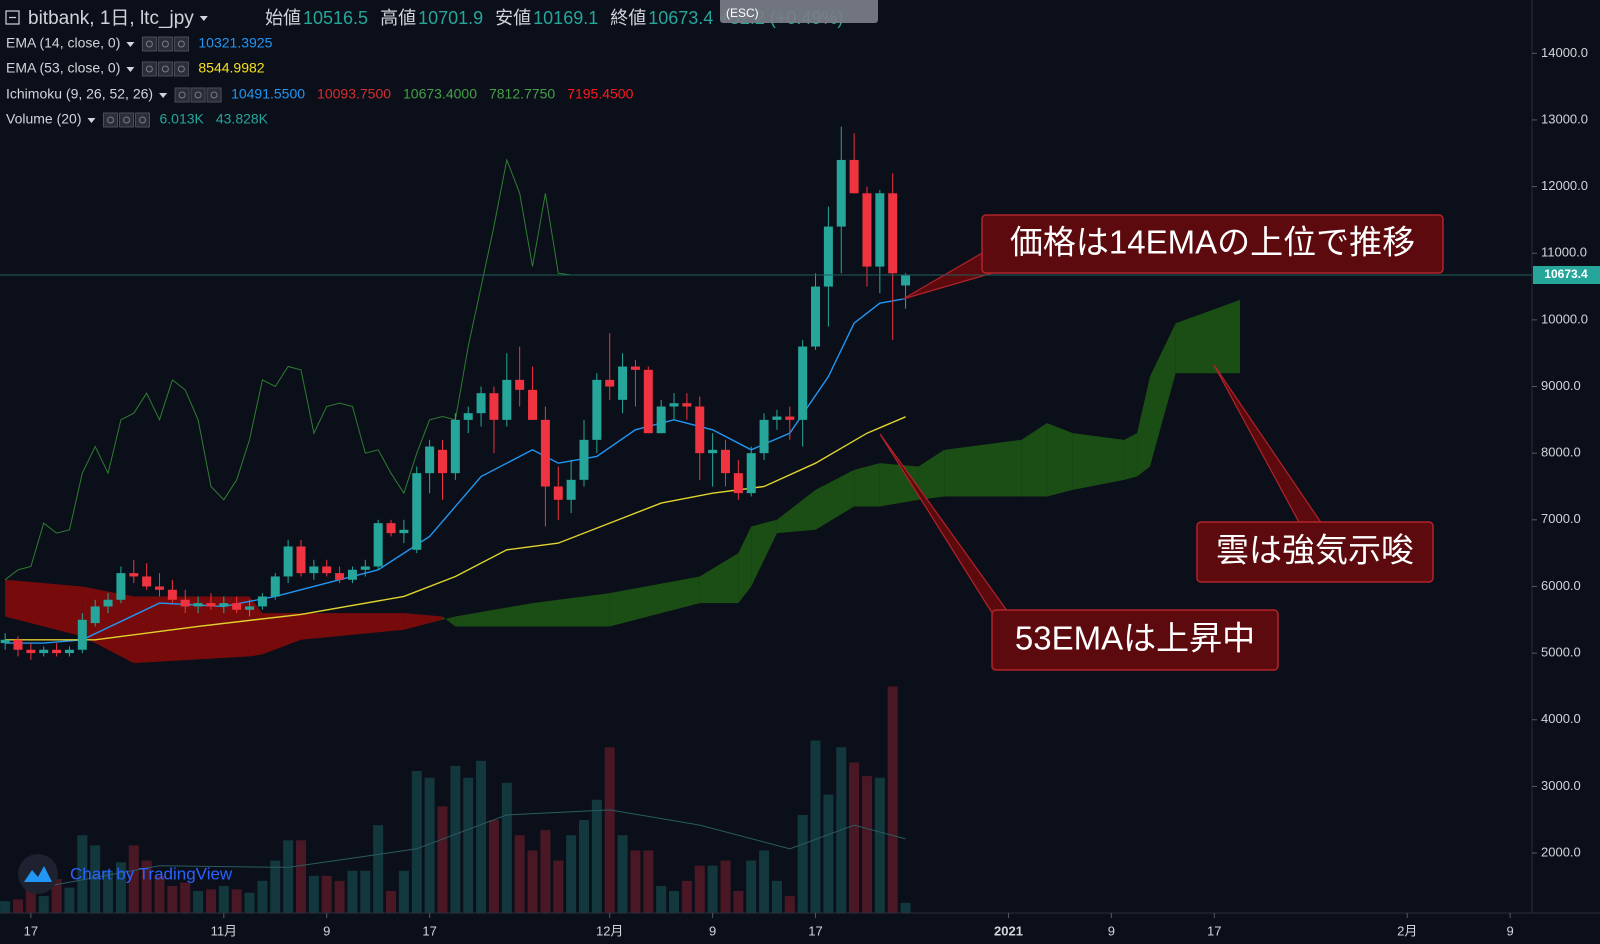 This screenshot has height=944, width=1600. I want to click on indicator-icon, so click(149, 69).